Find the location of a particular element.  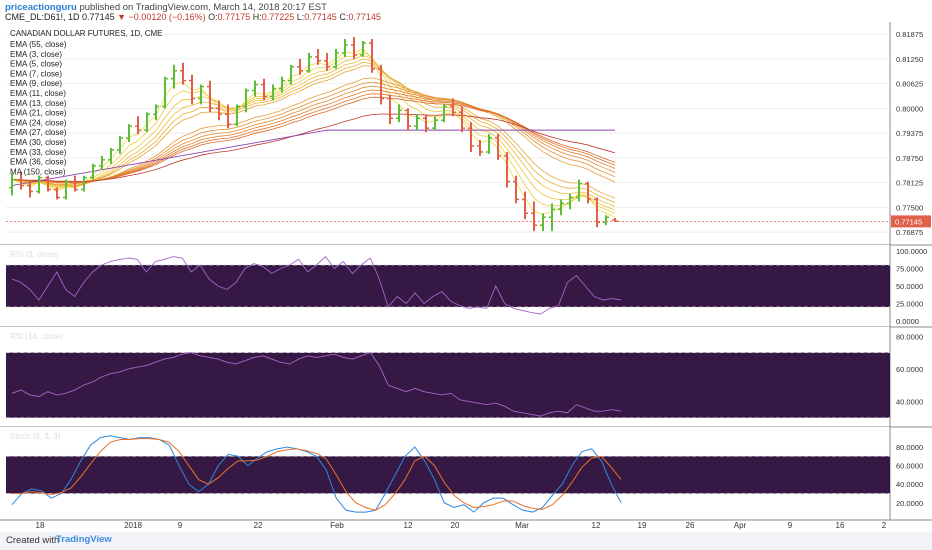

legend-entry: EMA (55, close) is located at coordinates (38, 44).